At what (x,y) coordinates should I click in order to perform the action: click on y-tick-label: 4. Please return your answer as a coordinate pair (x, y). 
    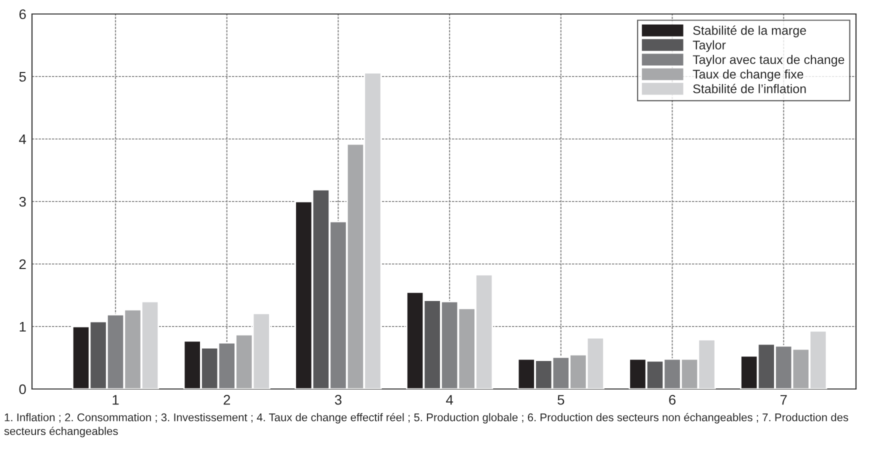
    Looking at the image, I should click on (22, 139).